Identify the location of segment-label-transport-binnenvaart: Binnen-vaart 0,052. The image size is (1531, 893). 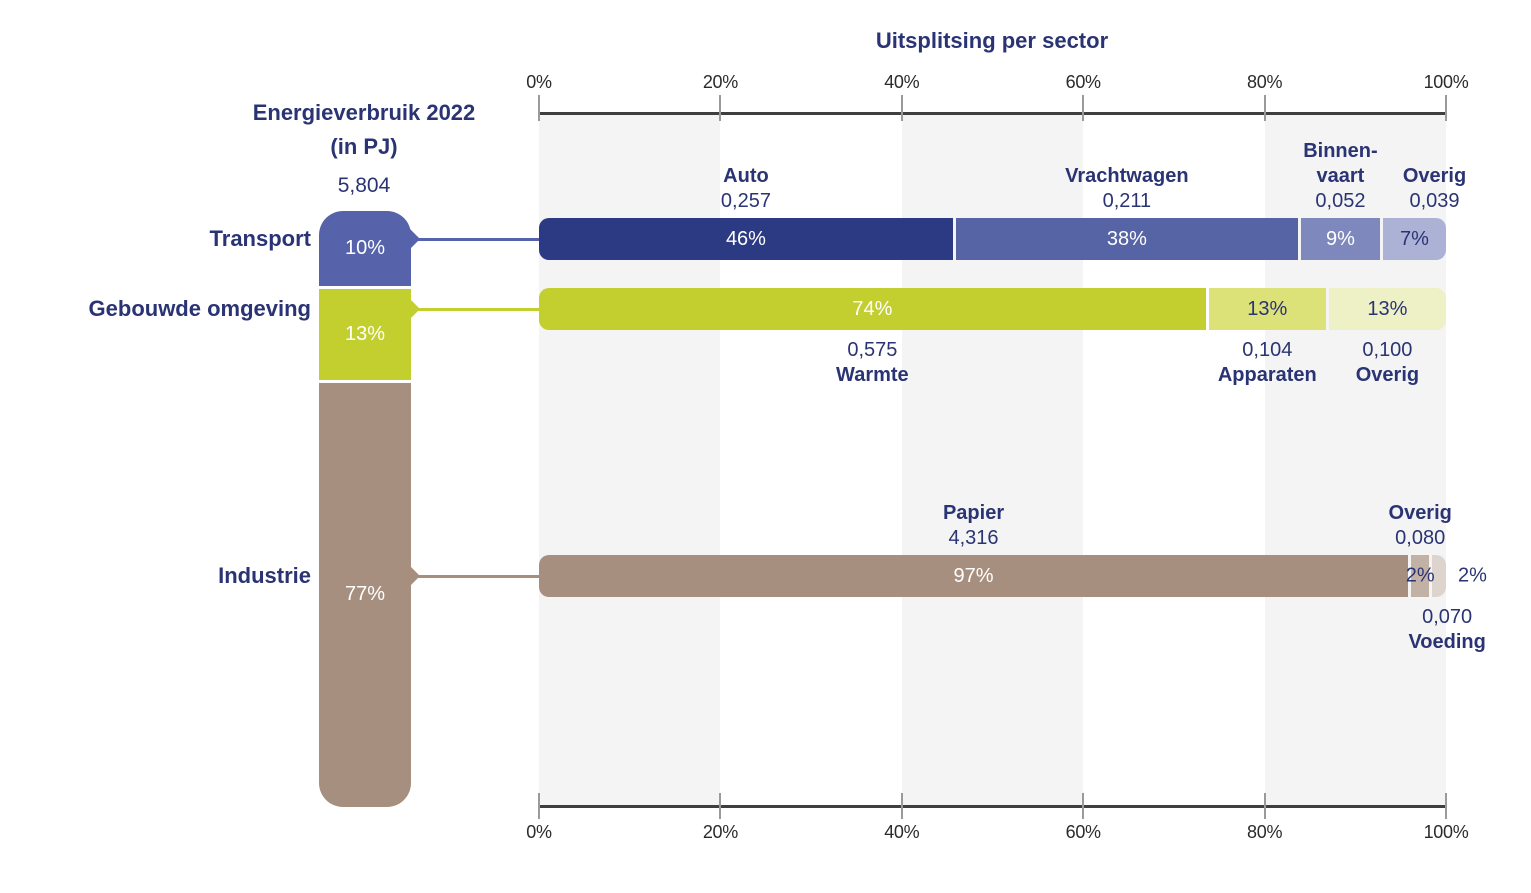
(1340, 176).